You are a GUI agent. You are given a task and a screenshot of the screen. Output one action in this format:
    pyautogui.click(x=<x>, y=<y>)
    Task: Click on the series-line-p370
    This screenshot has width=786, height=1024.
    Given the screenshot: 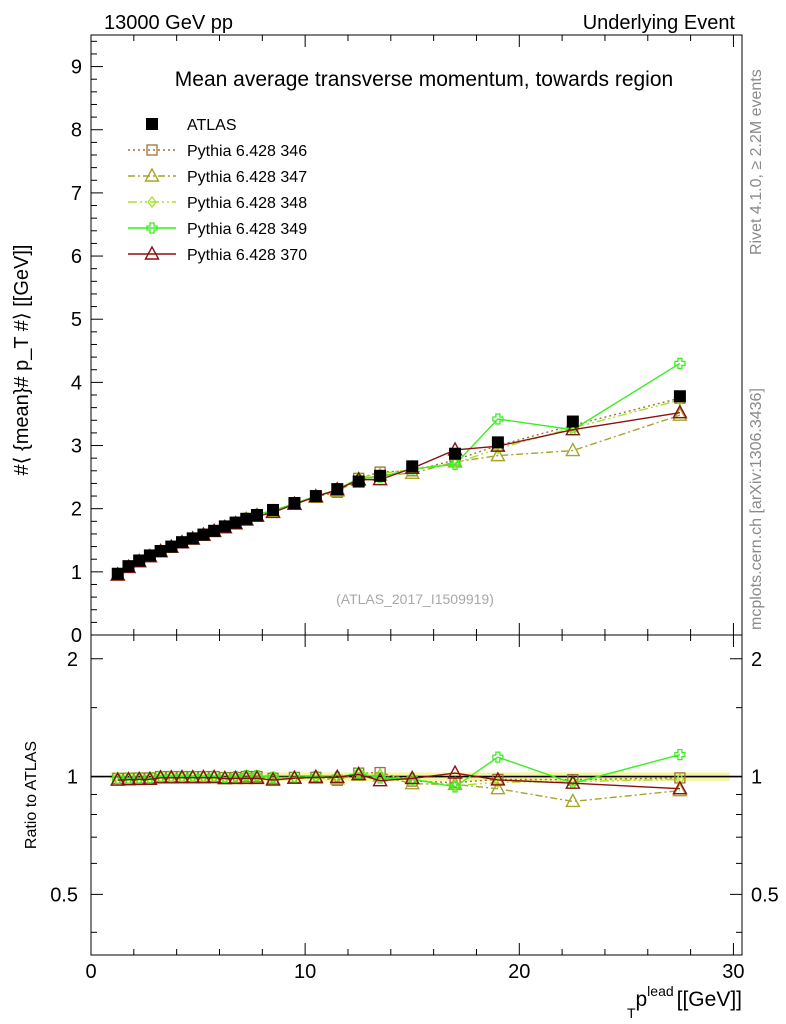 What is the action you would take?
    pyautogui.click(x=399, y=493)
    